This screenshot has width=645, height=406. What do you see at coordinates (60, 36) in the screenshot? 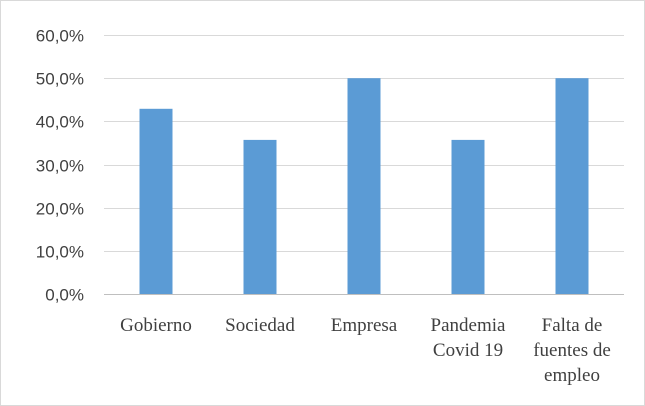
I see `y-tick-label: 60,0%` at bounding box center [60, 36].